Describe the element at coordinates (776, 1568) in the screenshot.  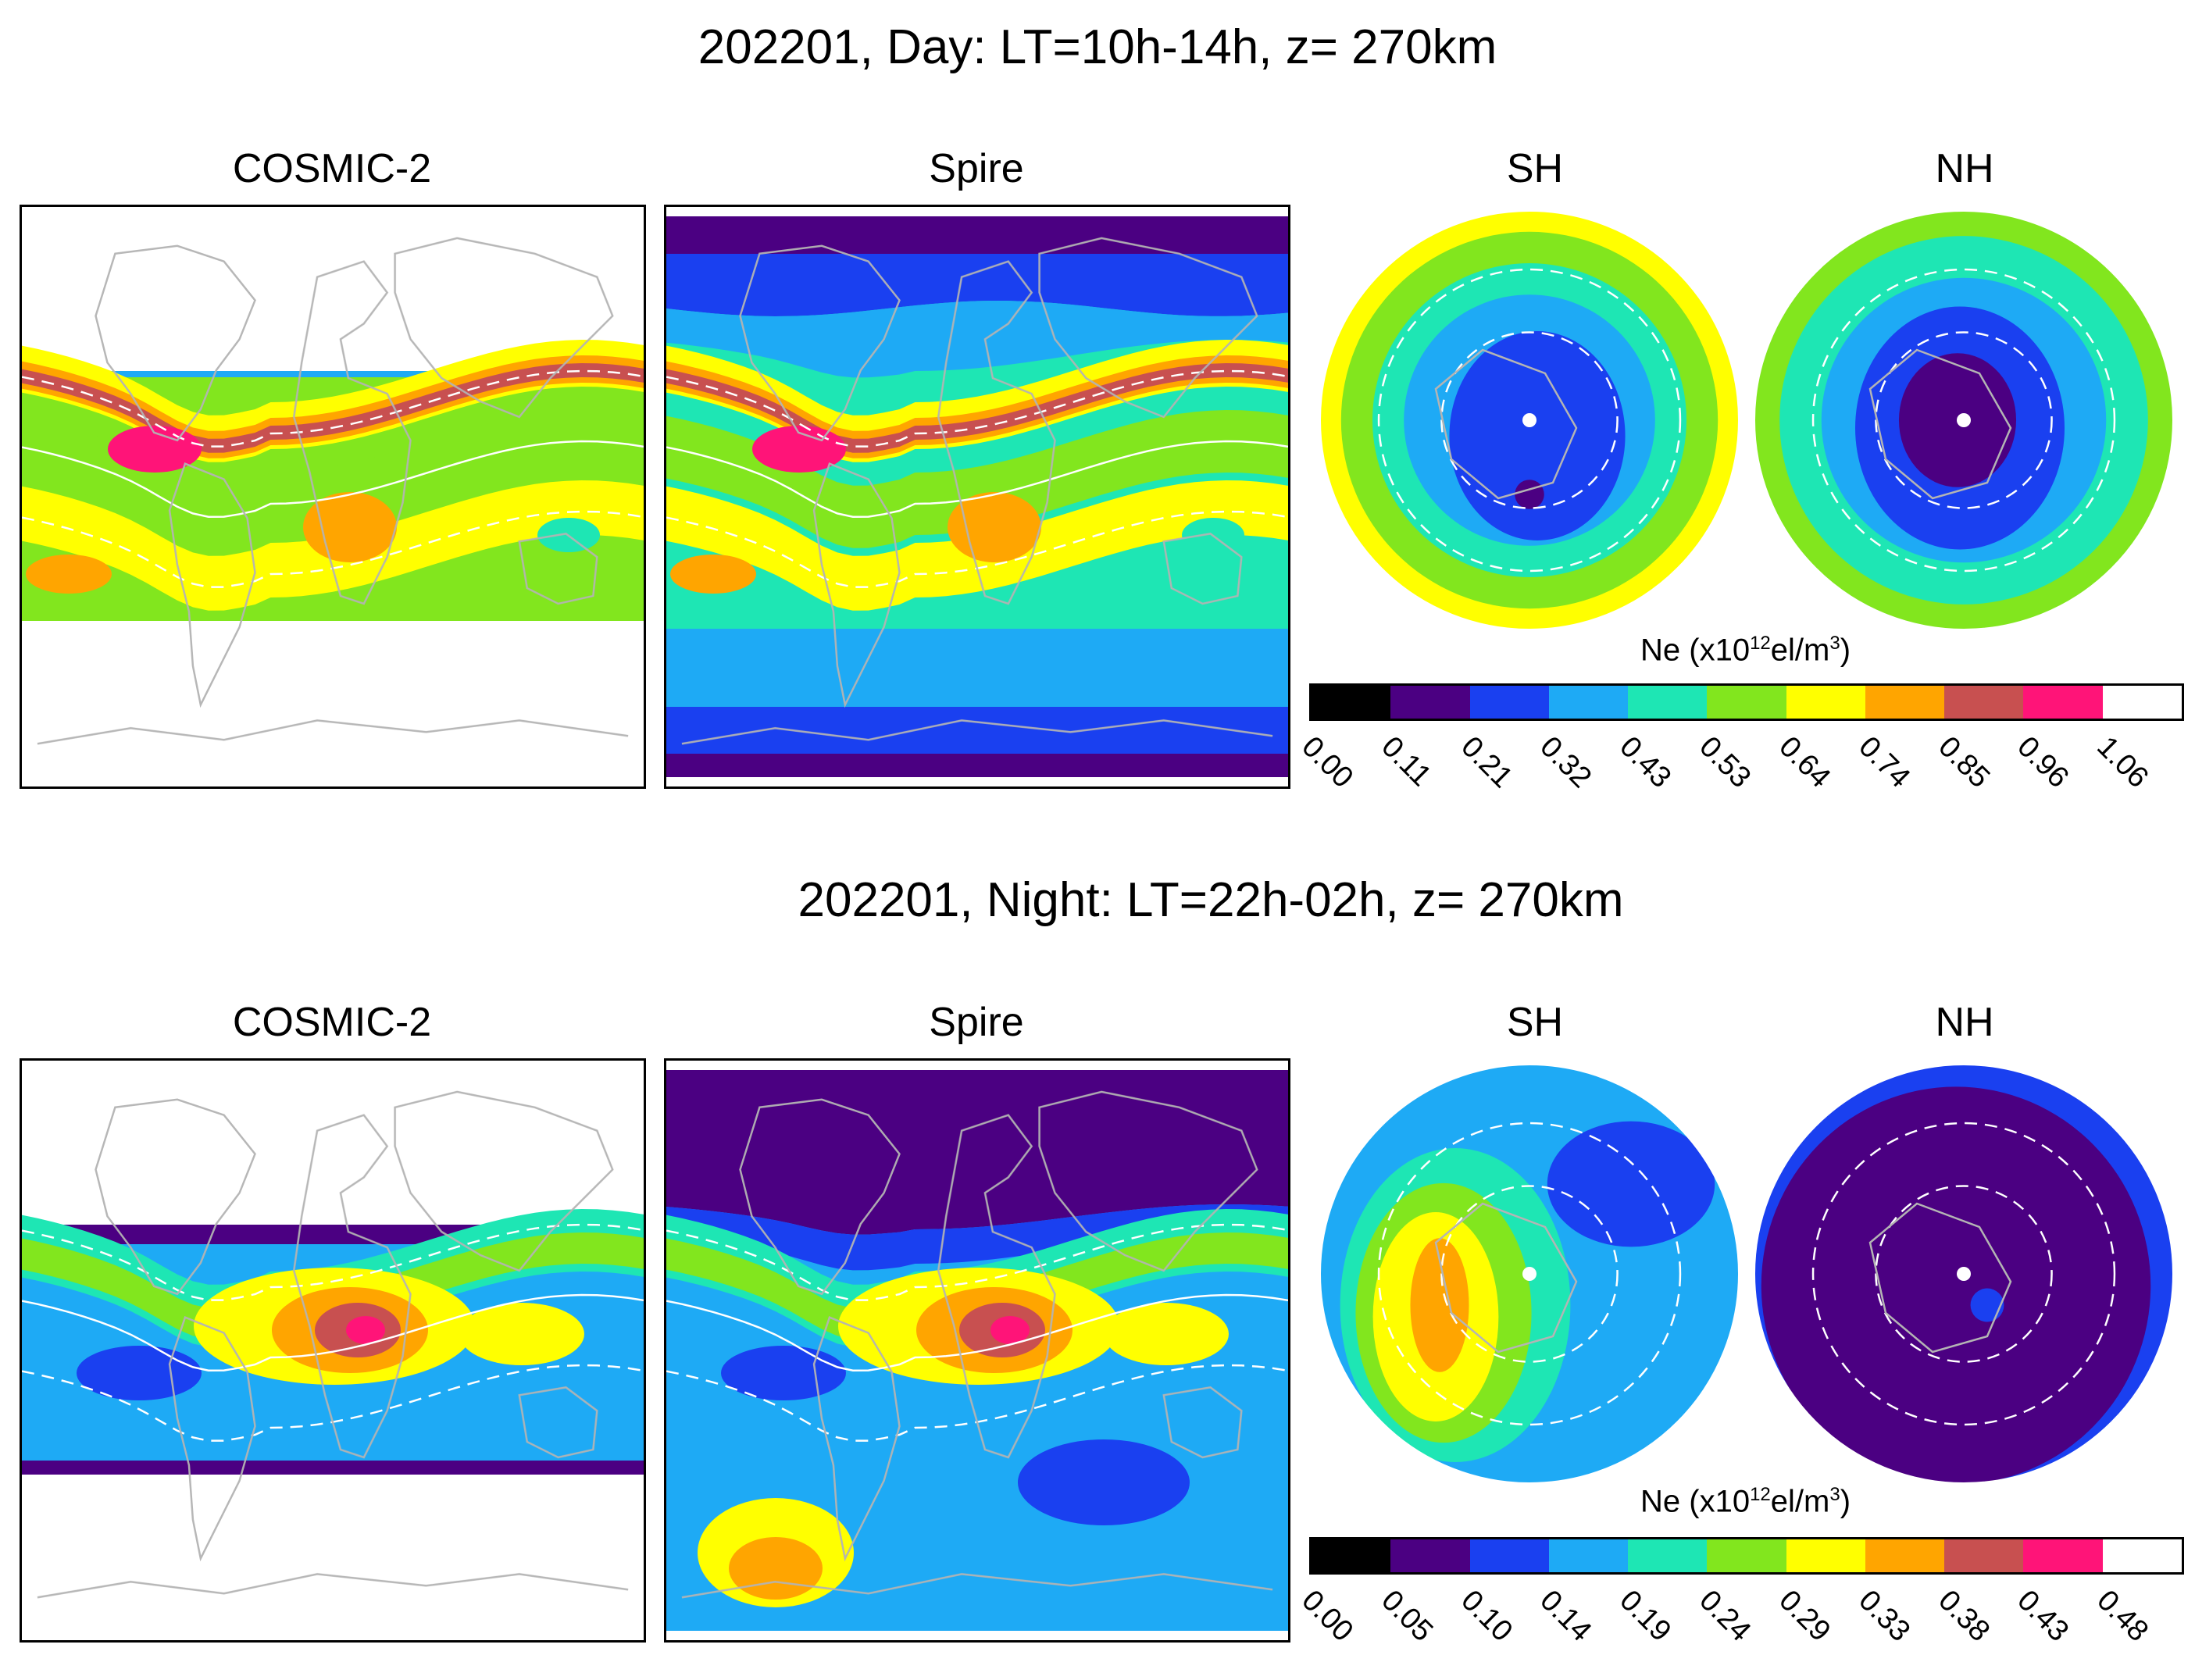
I see `south-pacific-core` at that location.